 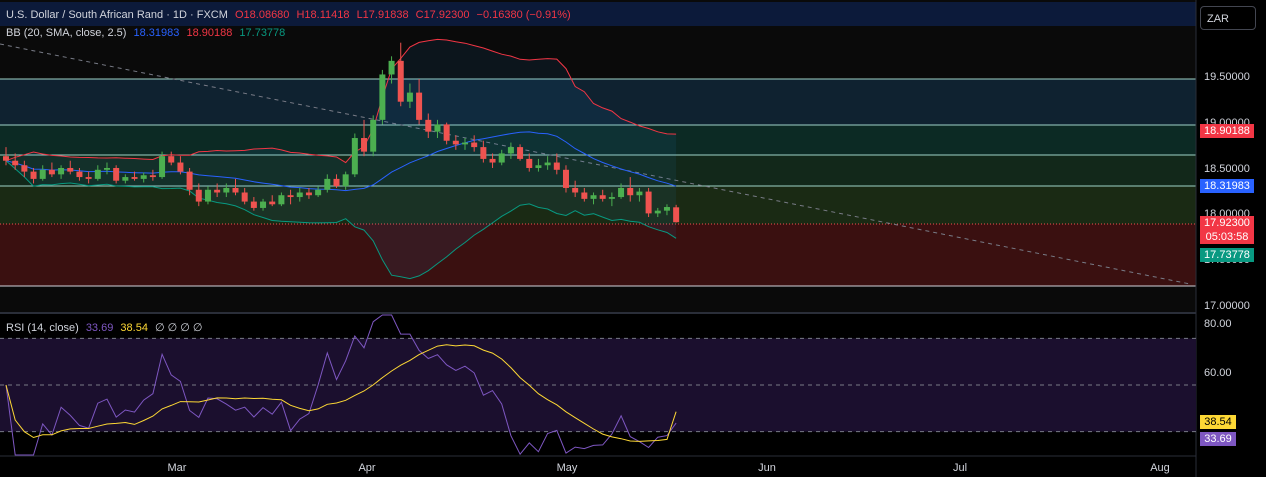 I want to click on rsi-label: RSI (14, close), so click(x=42, y=328).